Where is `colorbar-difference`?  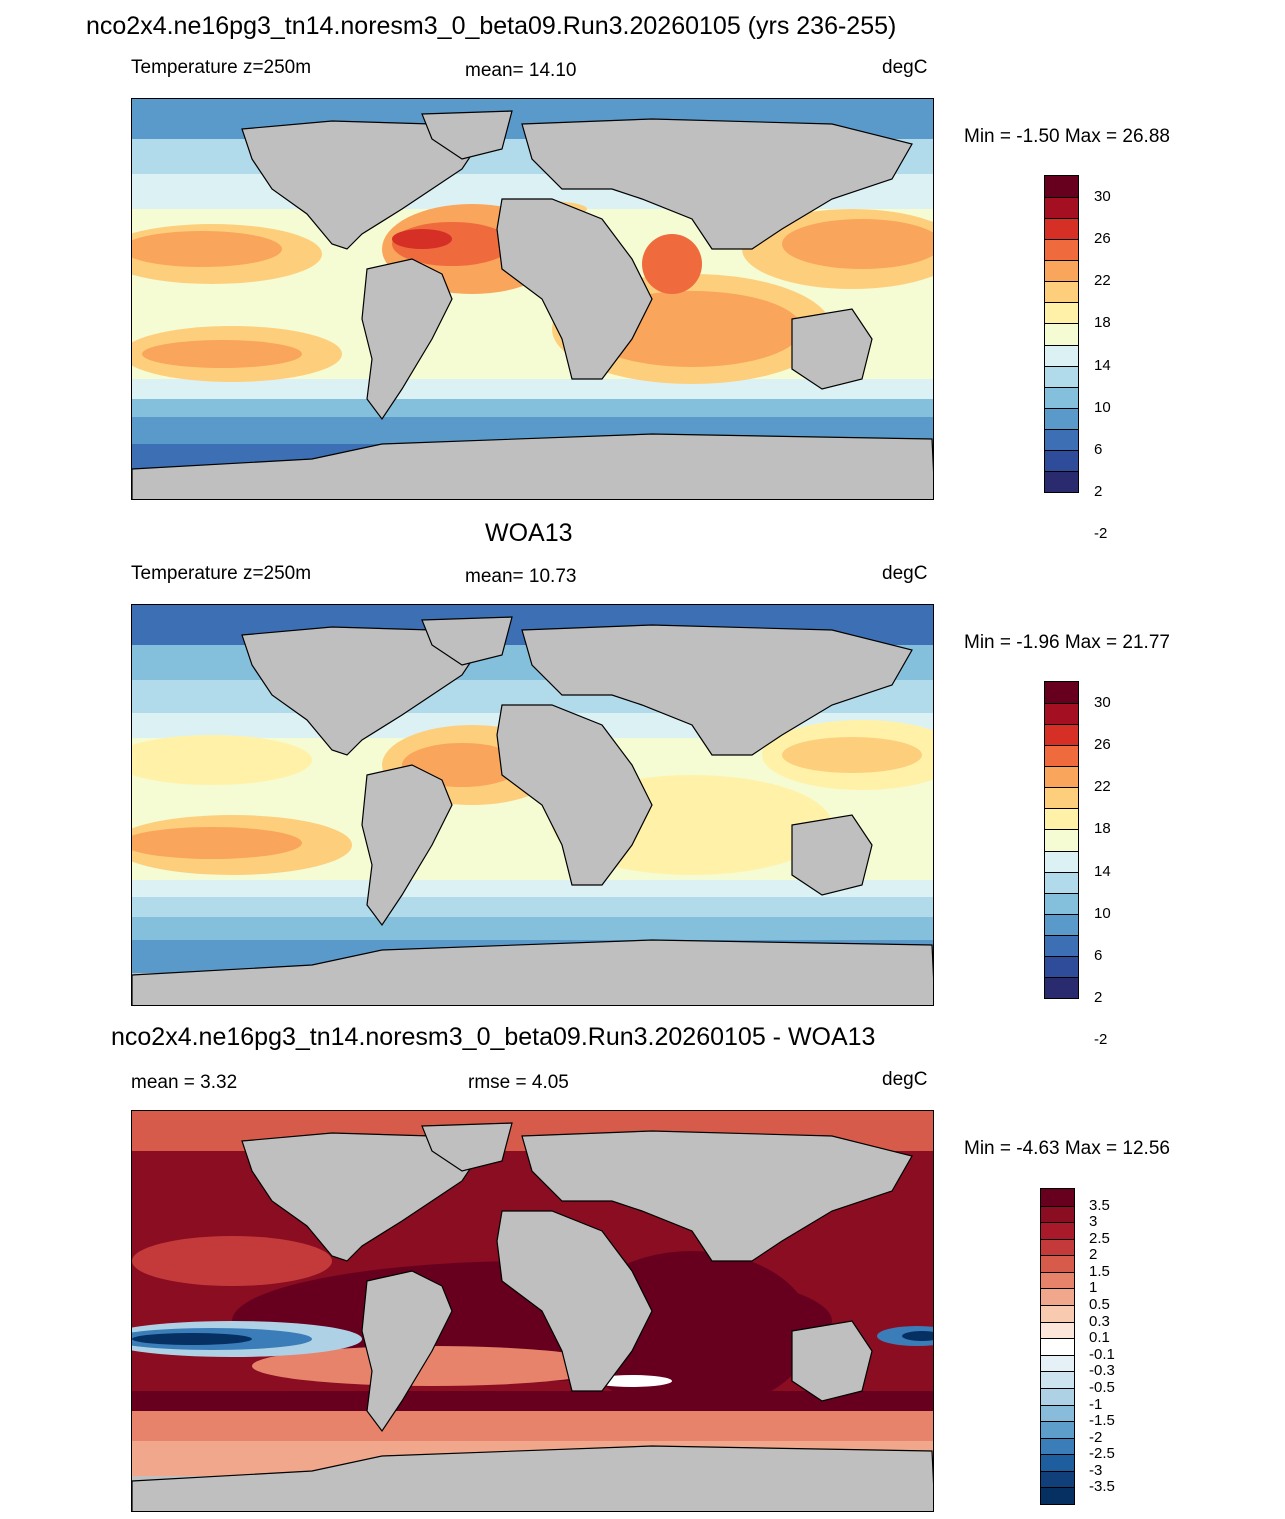
colorbar-difference is located at coordinates (1057, 1346).